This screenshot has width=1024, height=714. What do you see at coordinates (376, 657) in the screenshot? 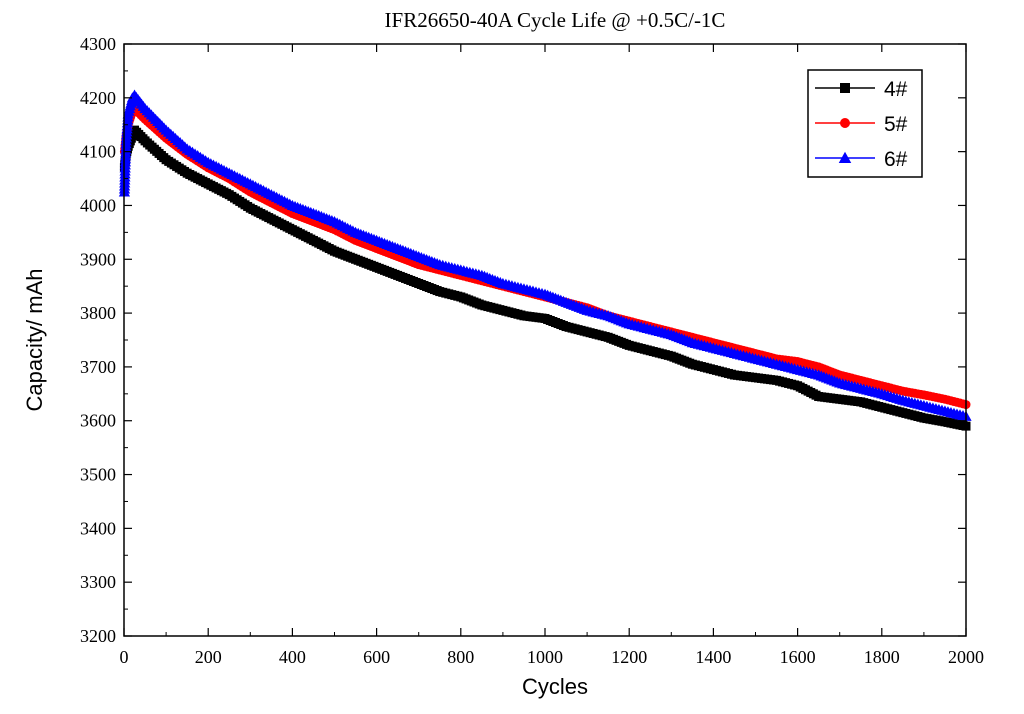
I see `x-tick-label: 600` at bounding box center [376, 657].